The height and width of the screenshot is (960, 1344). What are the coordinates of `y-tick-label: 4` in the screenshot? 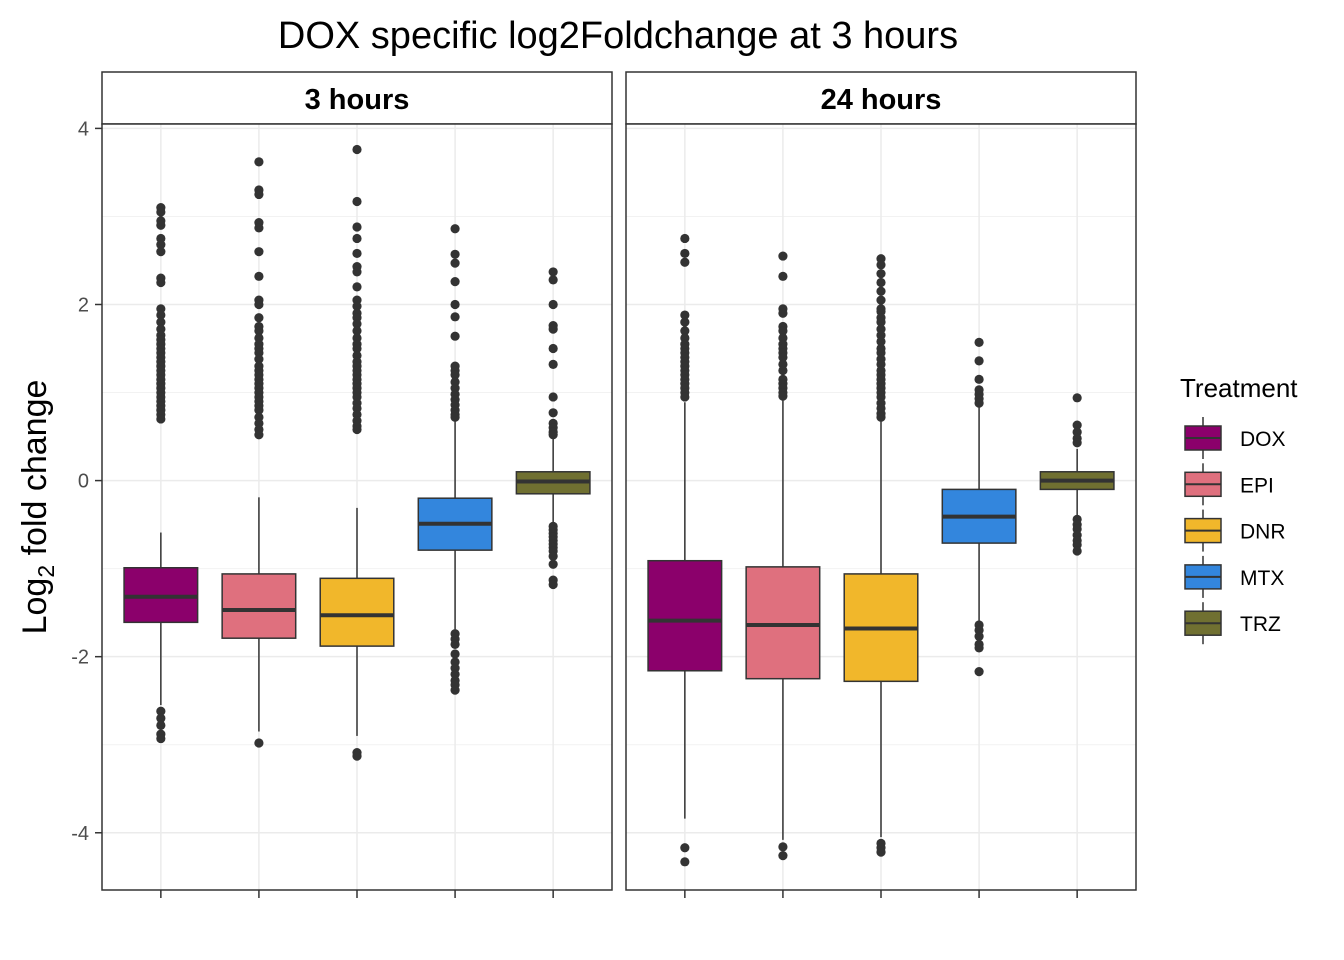 It's located at (83, 129).